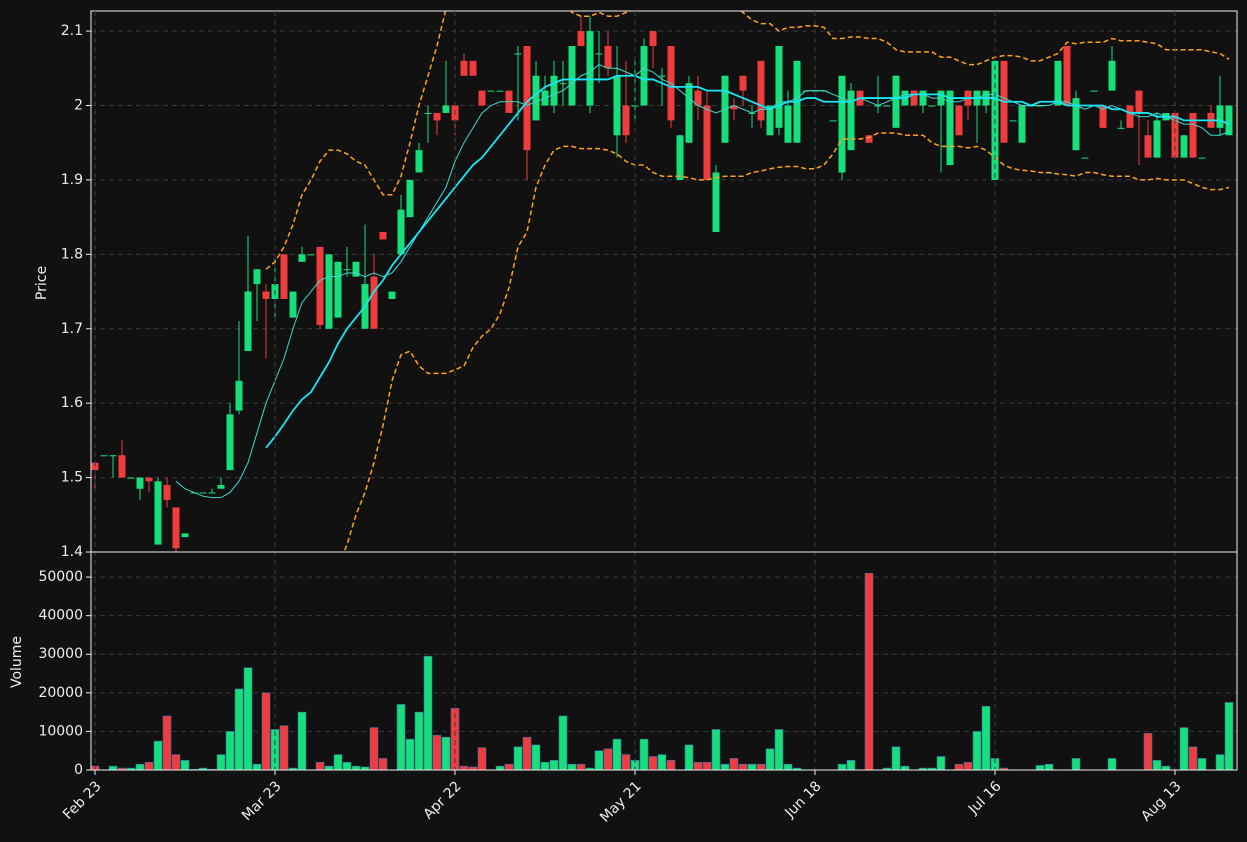 This screenshot has height=842, width=1247. I want to click on y-tick-label: 1.6, so click(72, 403).